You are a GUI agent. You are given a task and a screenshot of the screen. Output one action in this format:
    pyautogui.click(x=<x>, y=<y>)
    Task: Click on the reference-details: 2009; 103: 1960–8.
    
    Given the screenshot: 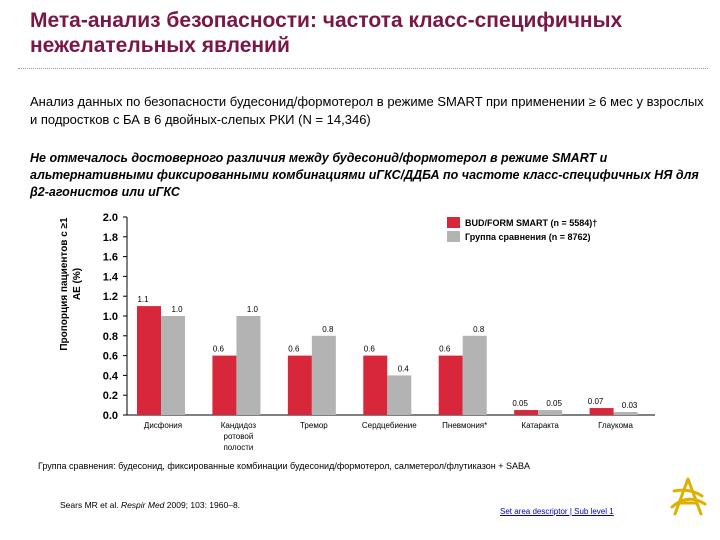 What is the action you would take?
    pyautogui.click(x=202, y=505)
    